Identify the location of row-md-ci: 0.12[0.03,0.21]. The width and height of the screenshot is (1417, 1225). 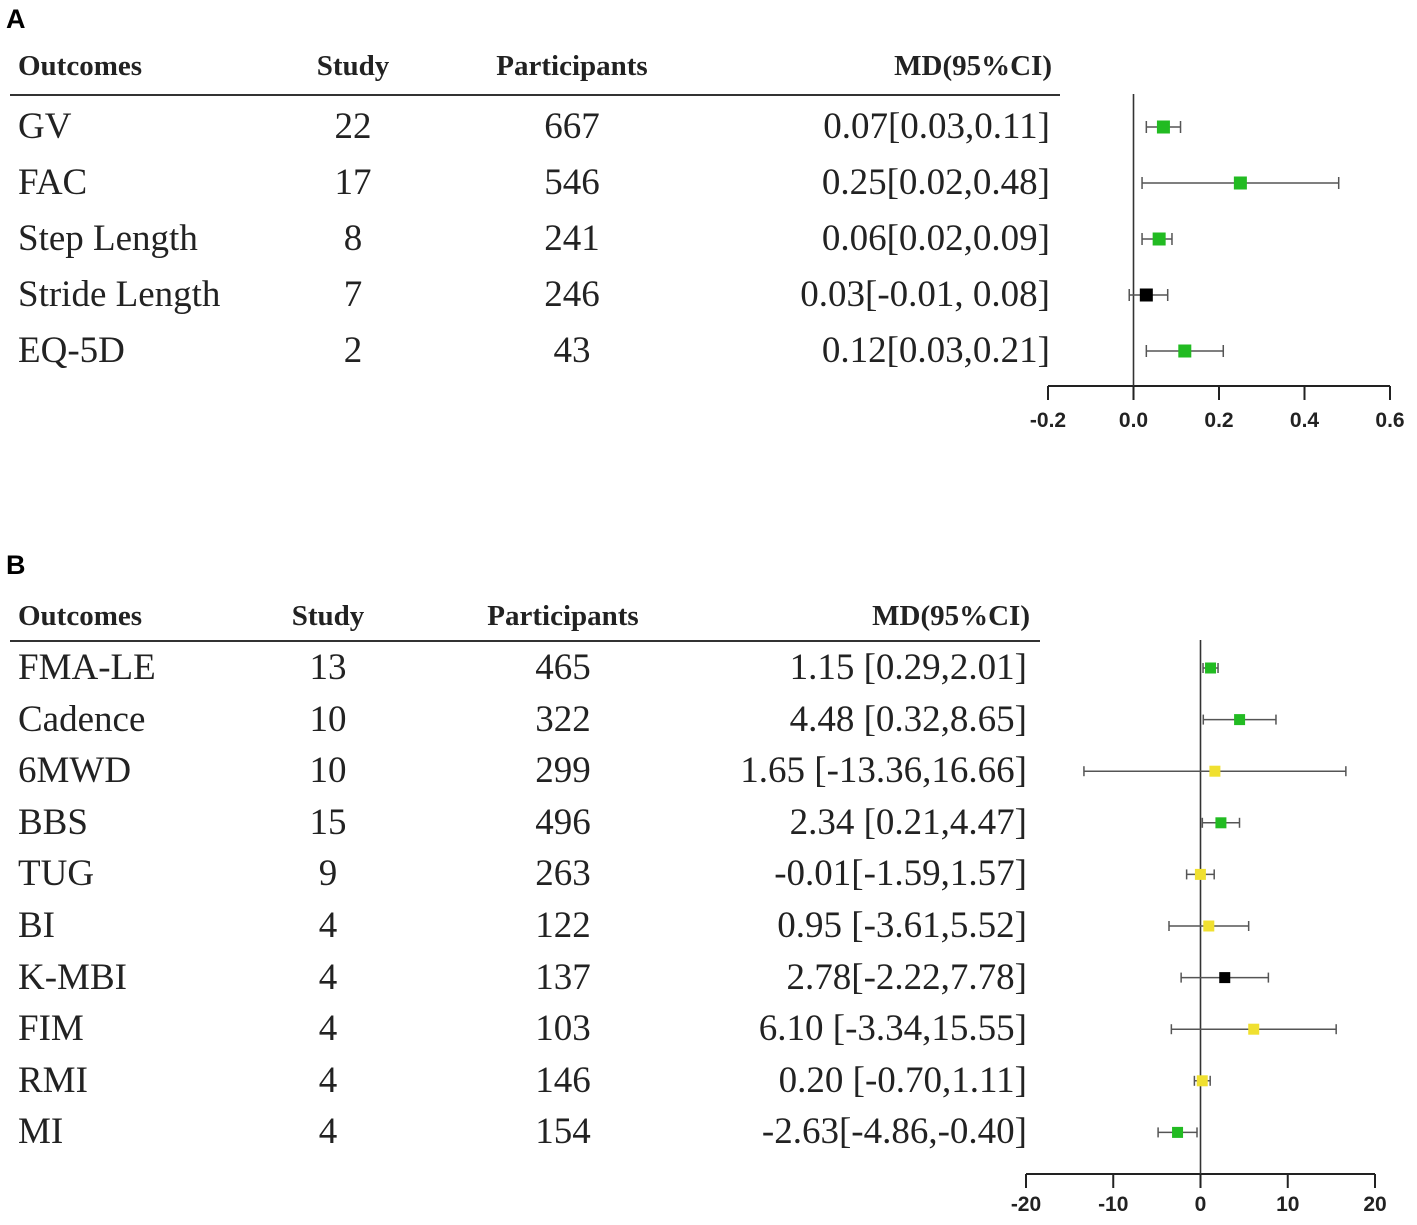
(935, 350).